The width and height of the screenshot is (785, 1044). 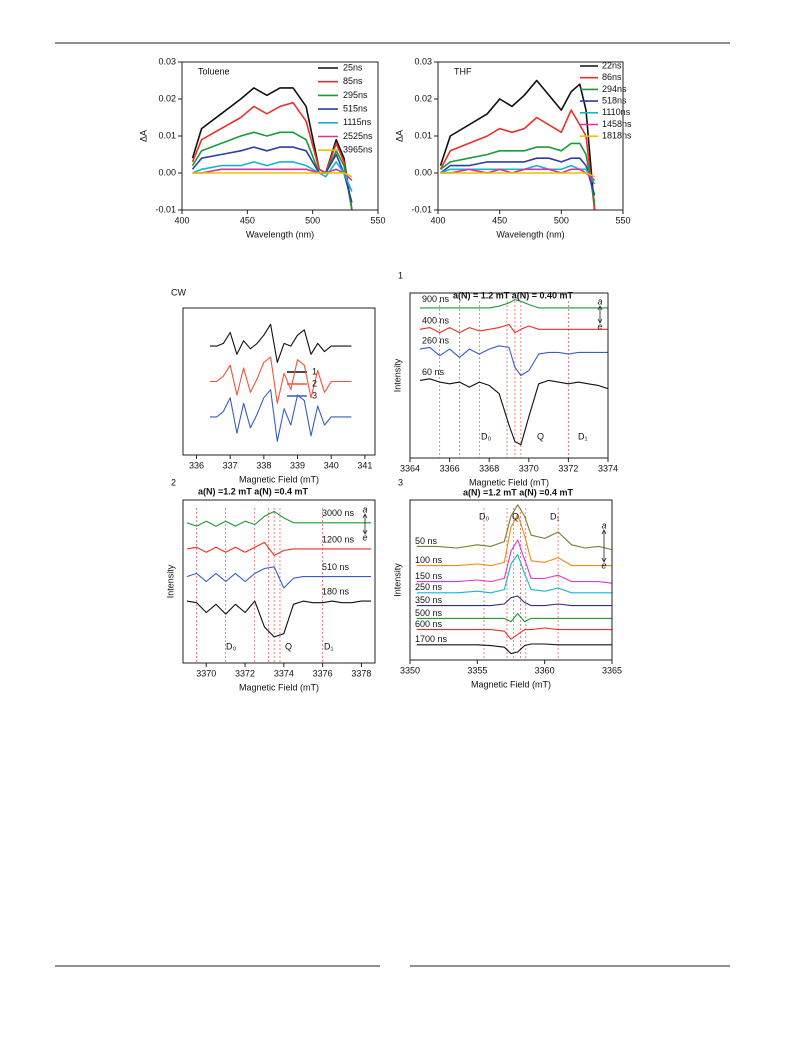 What do you see at coordinates (429, 600) in the screenshot?
I see `trace-label: 350 ns` at bounding box center [429, 600].